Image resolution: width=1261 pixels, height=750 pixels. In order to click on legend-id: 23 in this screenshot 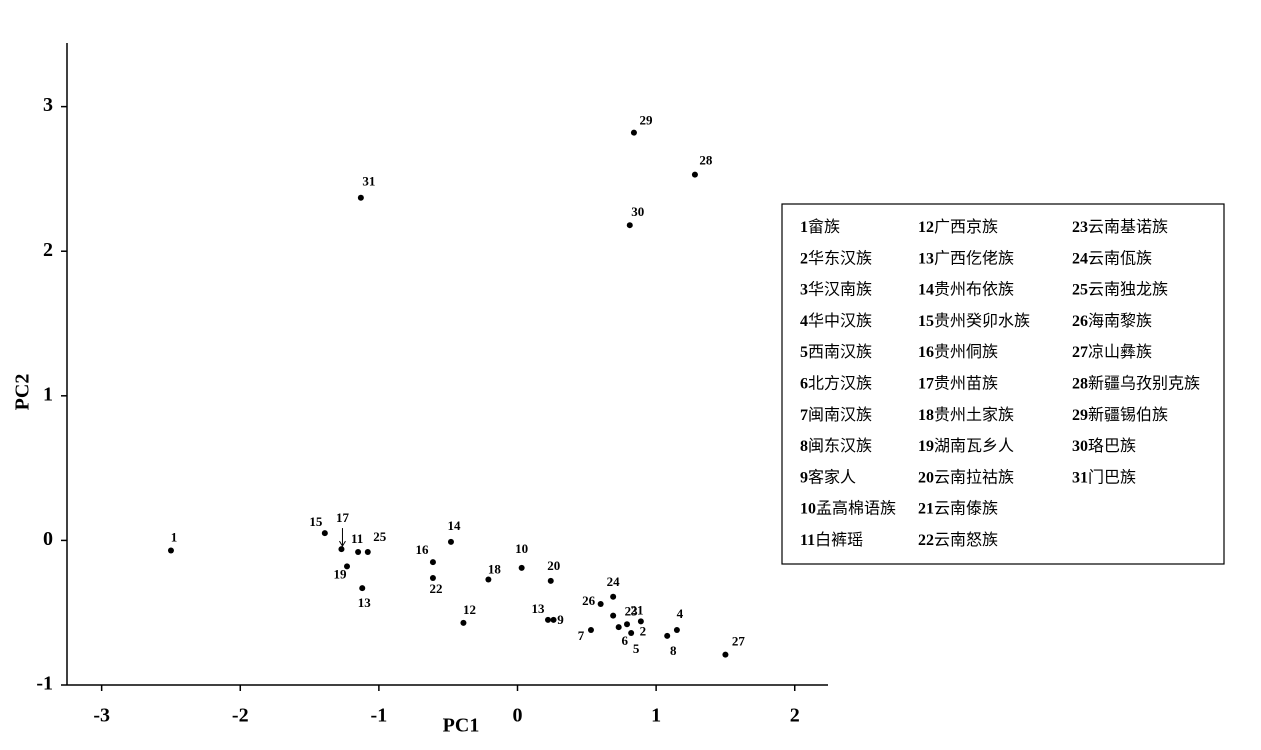, I will do `click(1080, 227)`.